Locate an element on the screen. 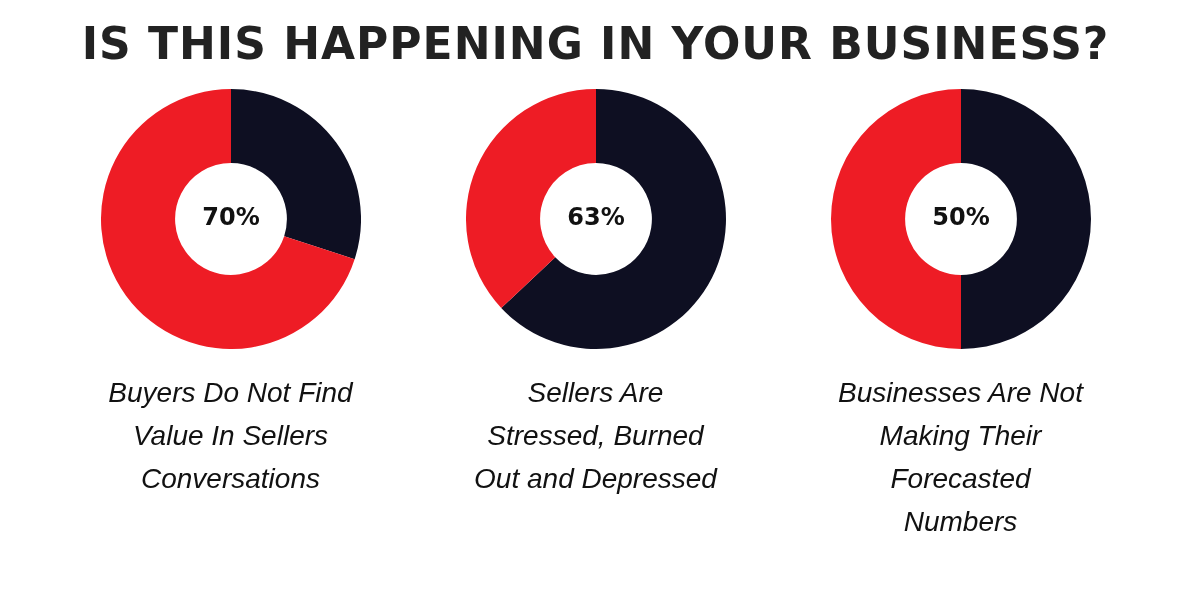 This screenshot has width=1191, height=600. text: Sellers Are Stressed, Burned Out and Depressed is located at coordinates (596, 436).